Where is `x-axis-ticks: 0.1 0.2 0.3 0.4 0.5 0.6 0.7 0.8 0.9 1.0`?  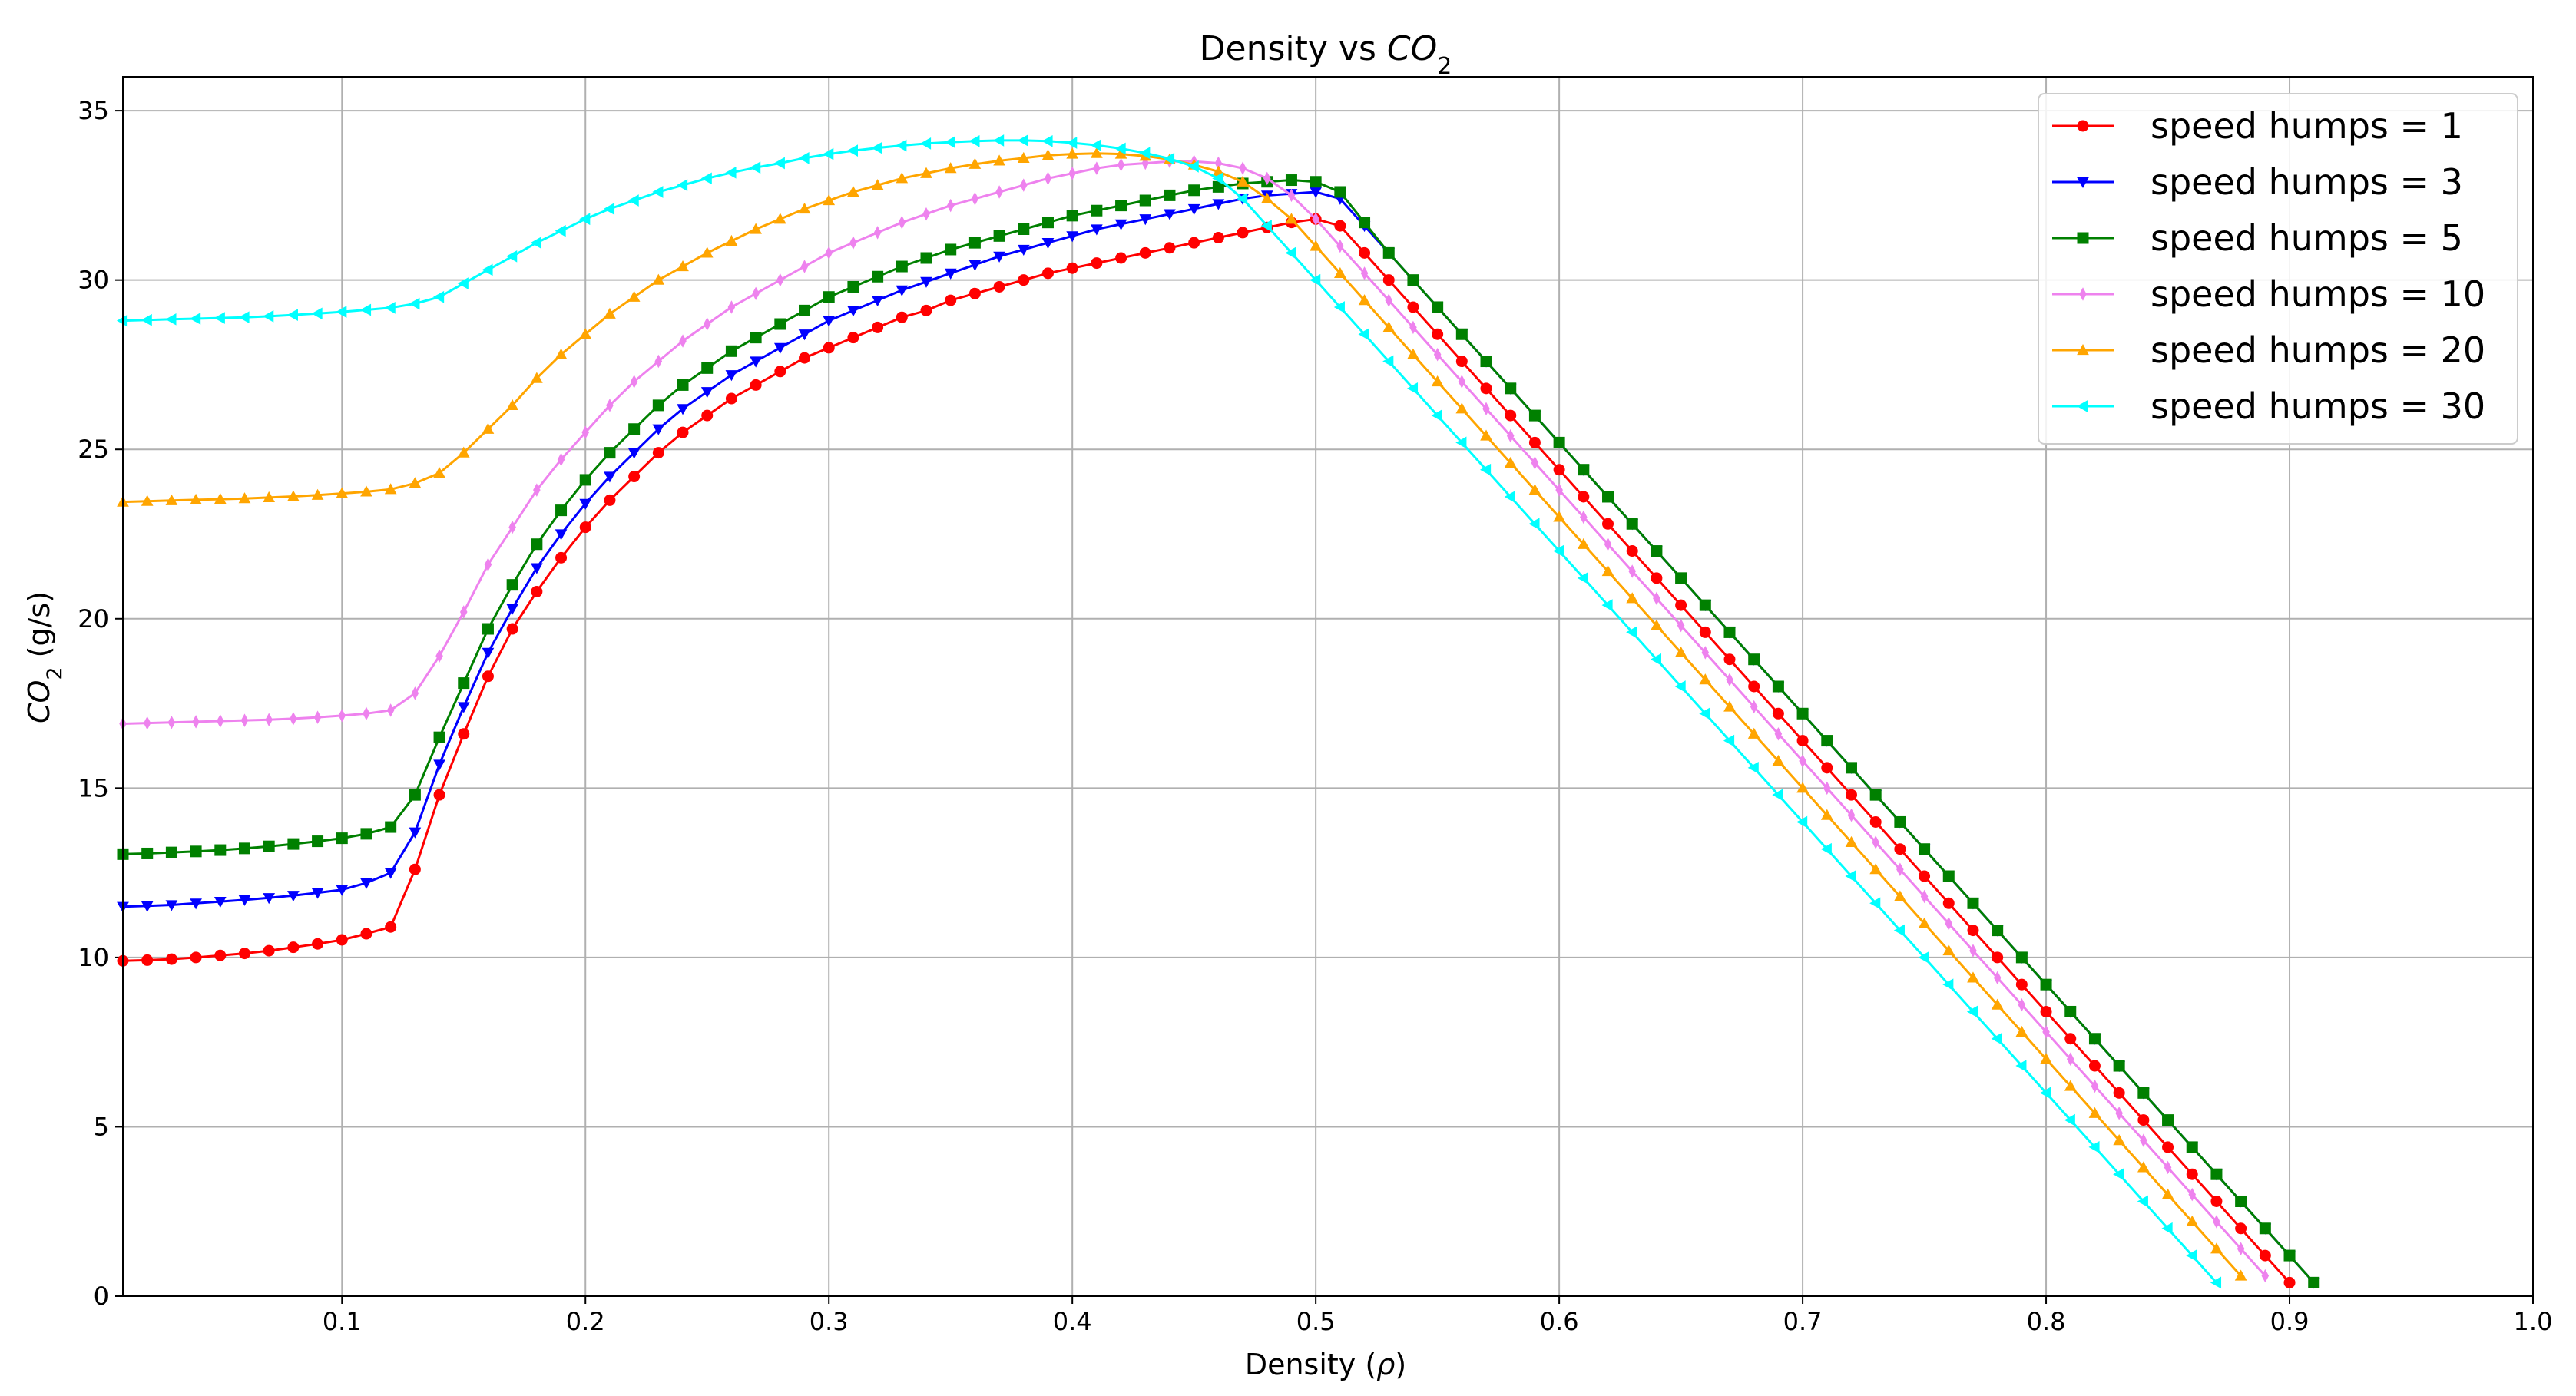
x-axis-ticks: 0.1 0.2 0.3 0.4 0.5 0.6 0.7 0.8 0.9 1.0 is located at coordinates (1437, 1316).